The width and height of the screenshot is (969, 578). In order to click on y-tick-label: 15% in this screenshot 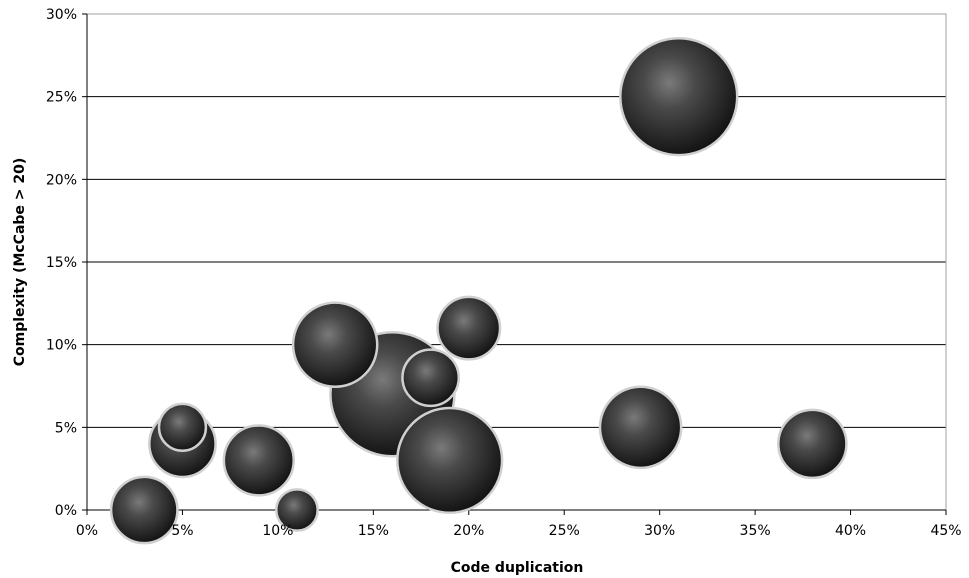, I will do `click(61, 263)`.